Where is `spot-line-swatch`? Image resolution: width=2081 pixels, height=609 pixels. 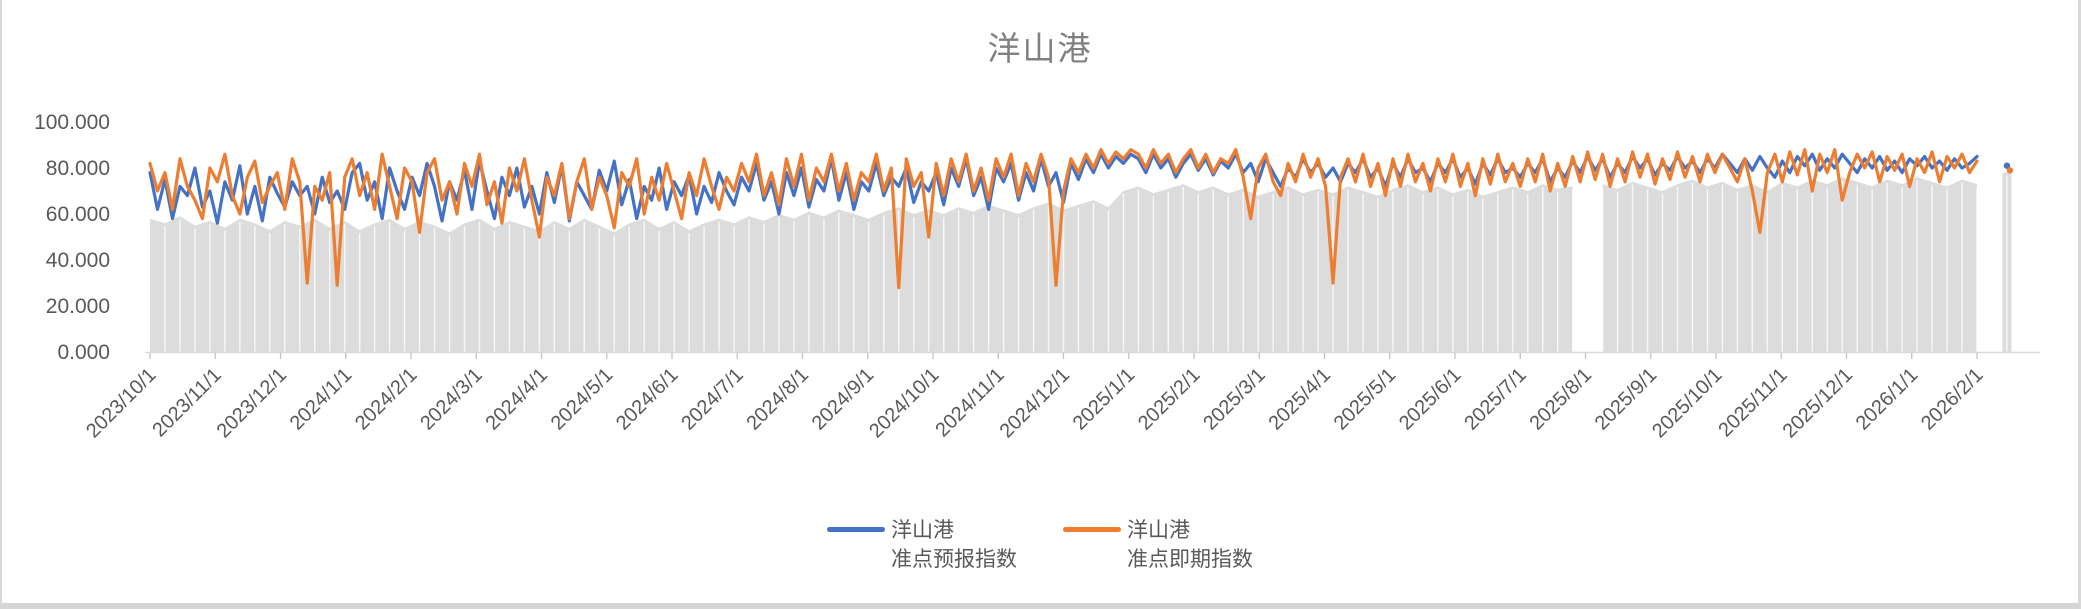
spot-line-swatch is located at coordinates (1092, 529).